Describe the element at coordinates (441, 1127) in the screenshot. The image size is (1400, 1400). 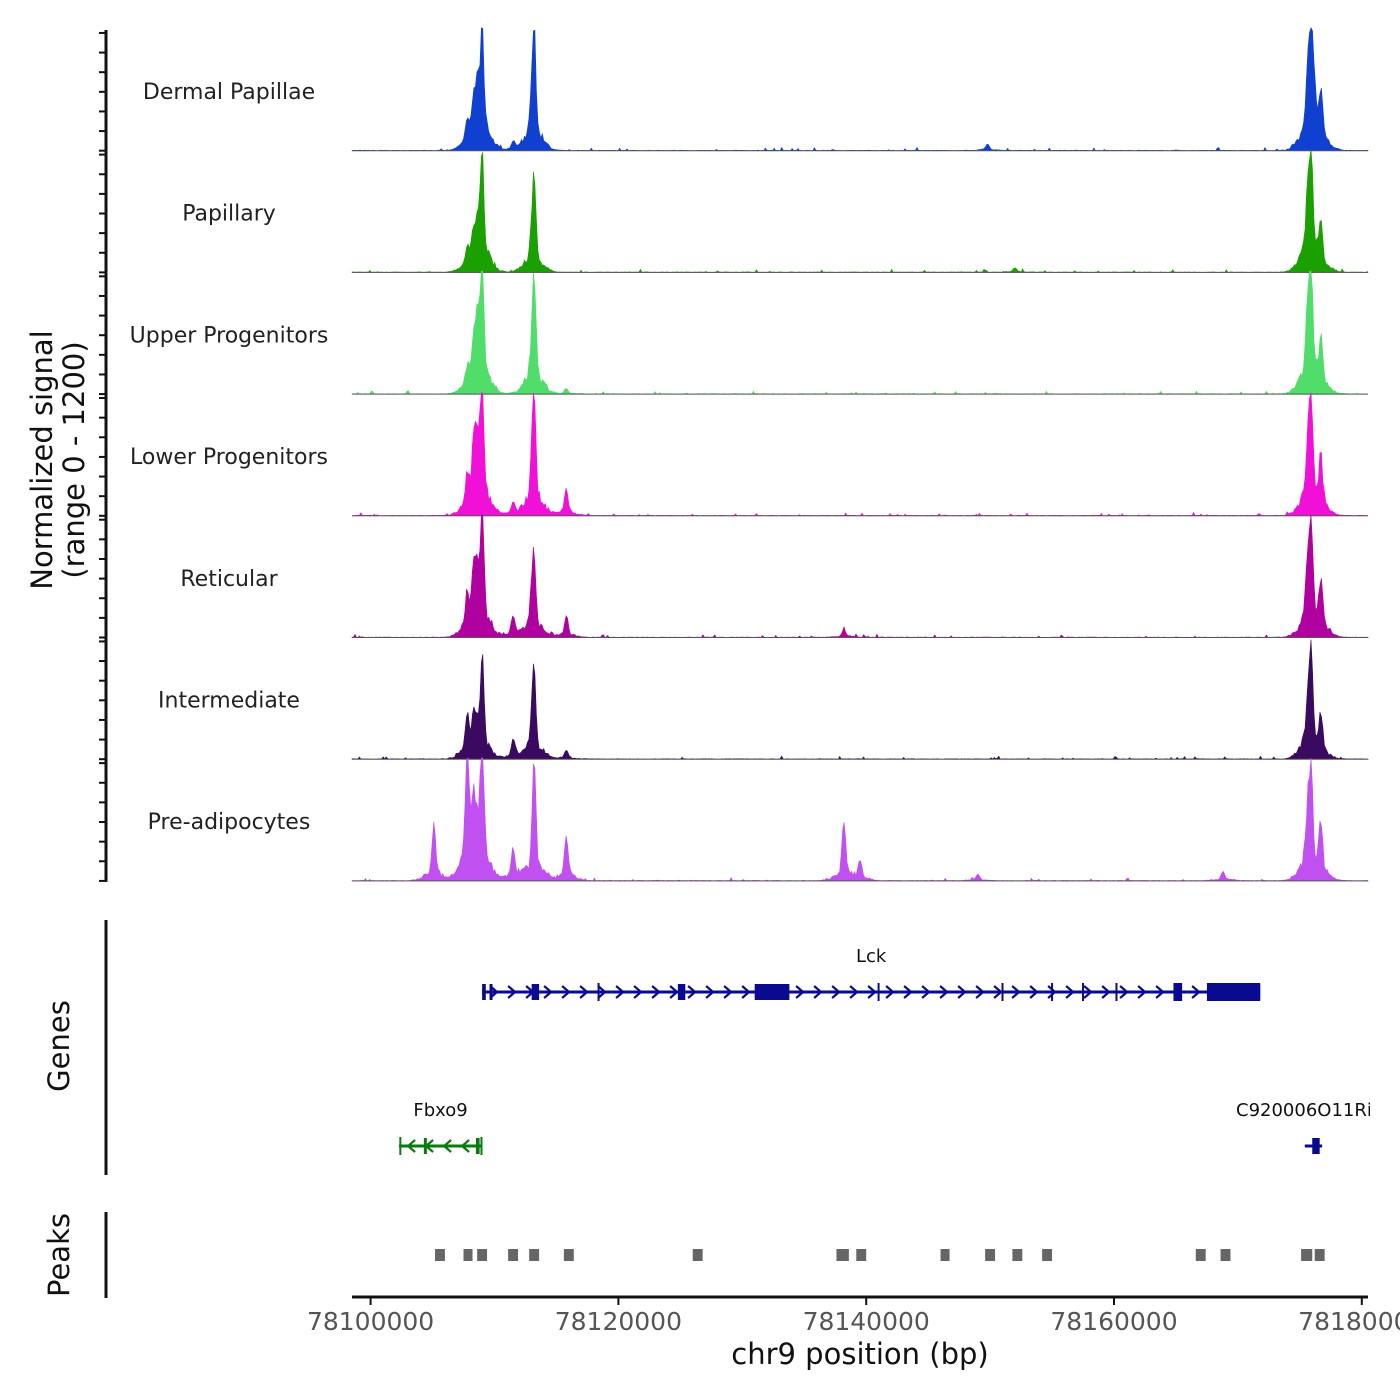
I see `gene-fbxo9: Fbxo9` at that location.